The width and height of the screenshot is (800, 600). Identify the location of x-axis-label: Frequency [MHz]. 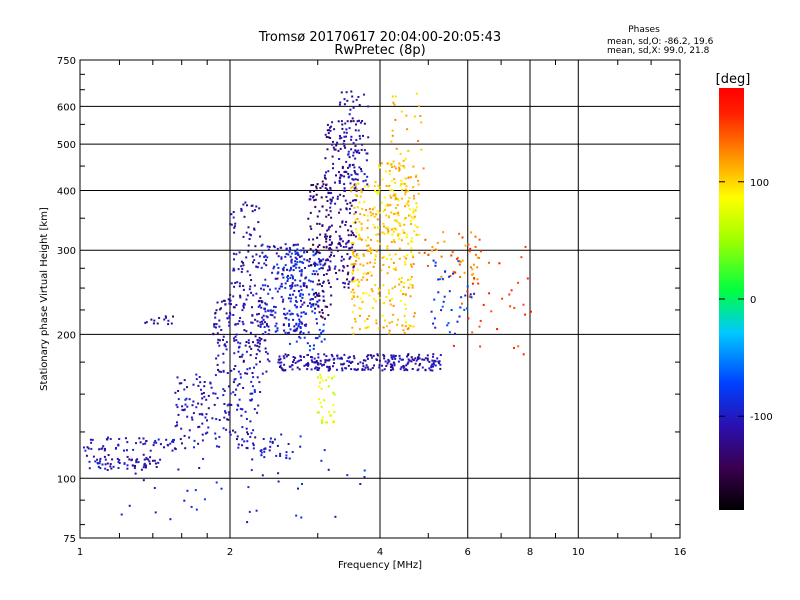
(380, 565).